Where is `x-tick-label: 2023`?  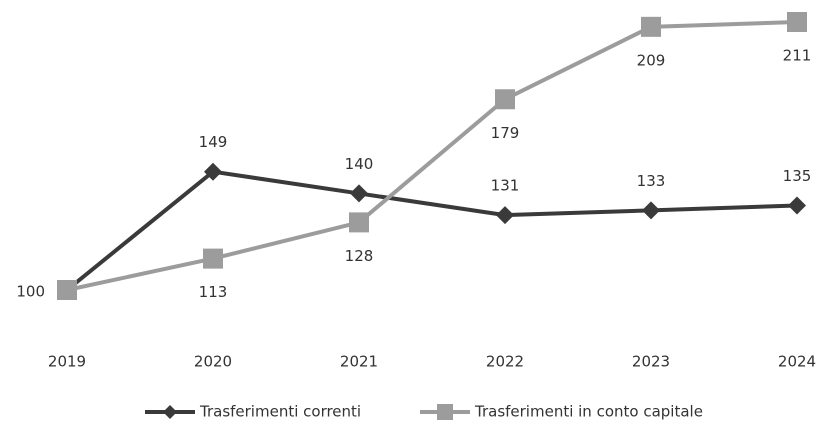 x-tick-label: 2023 is located at coordinates (651, 362).